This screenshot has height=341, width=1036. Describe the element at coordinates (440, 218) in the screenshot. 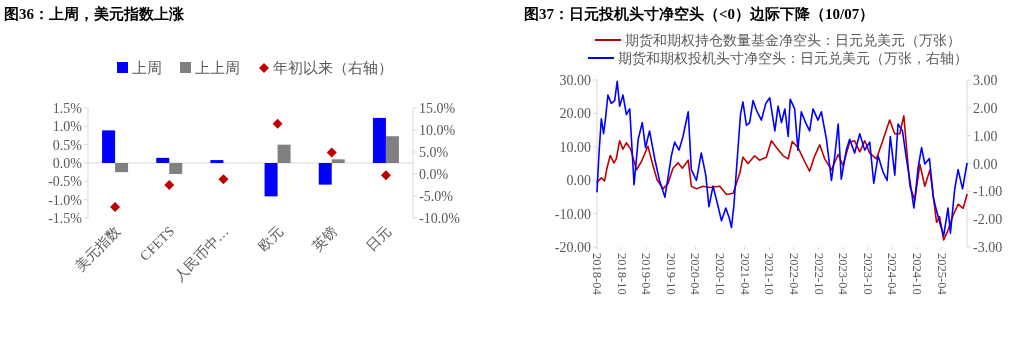

I see `y2-tick-label: -10.0%` at that location.